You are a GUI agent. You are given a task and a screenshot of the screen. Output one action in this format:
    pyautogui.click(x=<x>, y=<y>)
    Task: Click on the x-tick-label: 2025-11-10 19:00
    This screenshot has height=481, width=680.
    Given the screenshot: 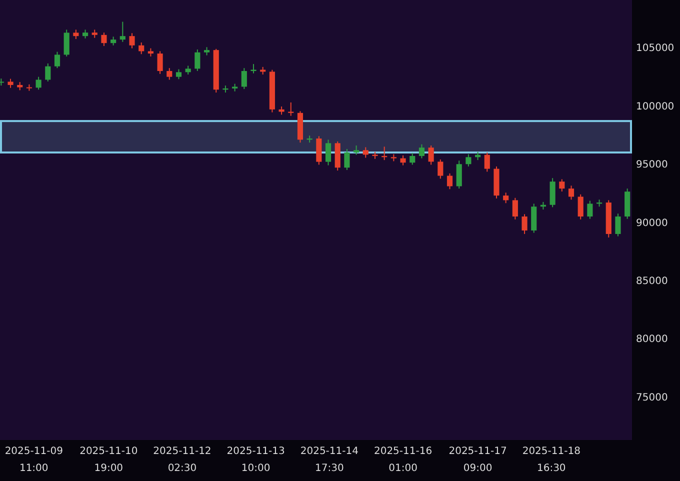 What is the action you would take?
    pyautogui.click(x=109, y=460)
    